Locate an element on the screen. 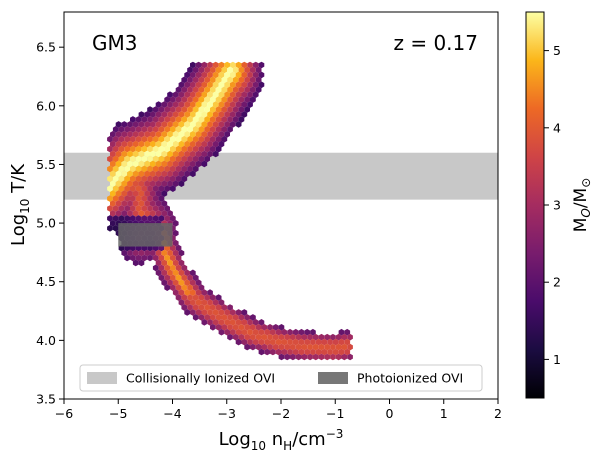  legend-label-collisional: Collisionally Ionized OVI is located at coordinates (200, 378).